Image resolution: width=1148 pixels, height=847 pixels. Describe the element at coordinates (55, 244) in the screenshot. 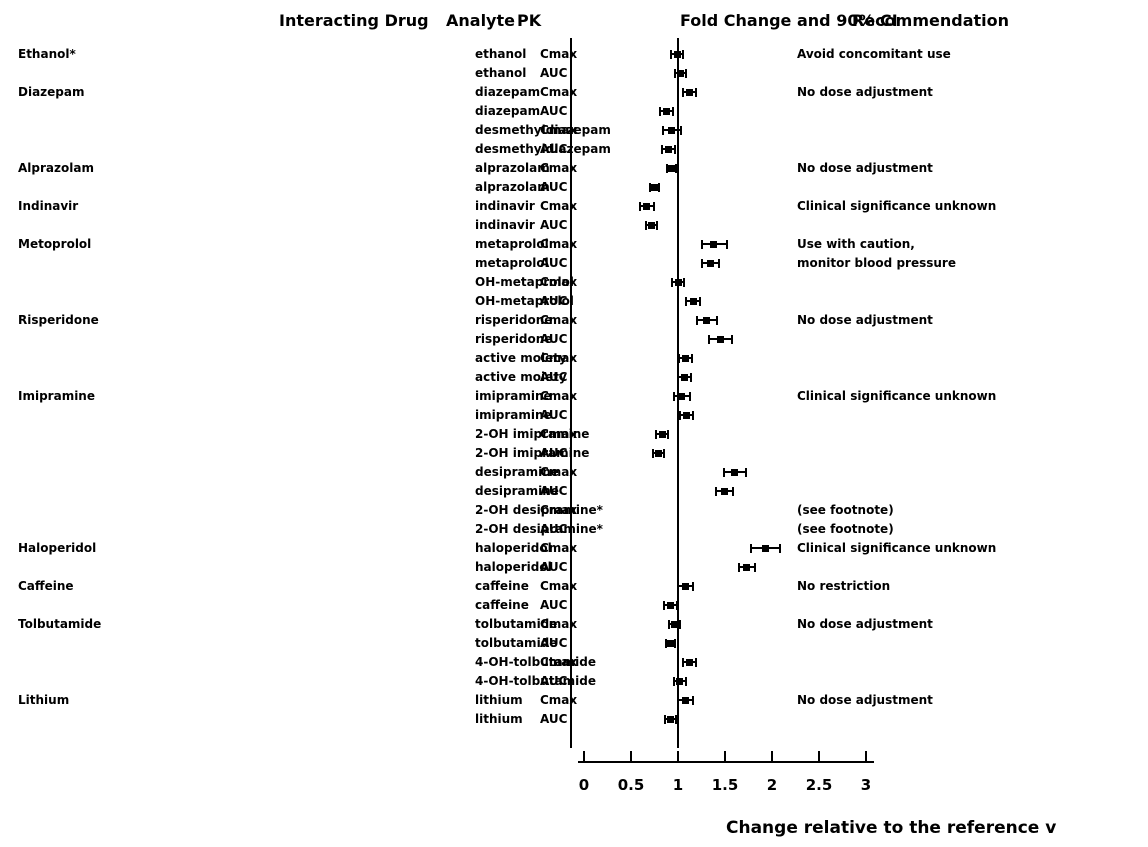

I see `drug-label: Metoprolol` at that location.